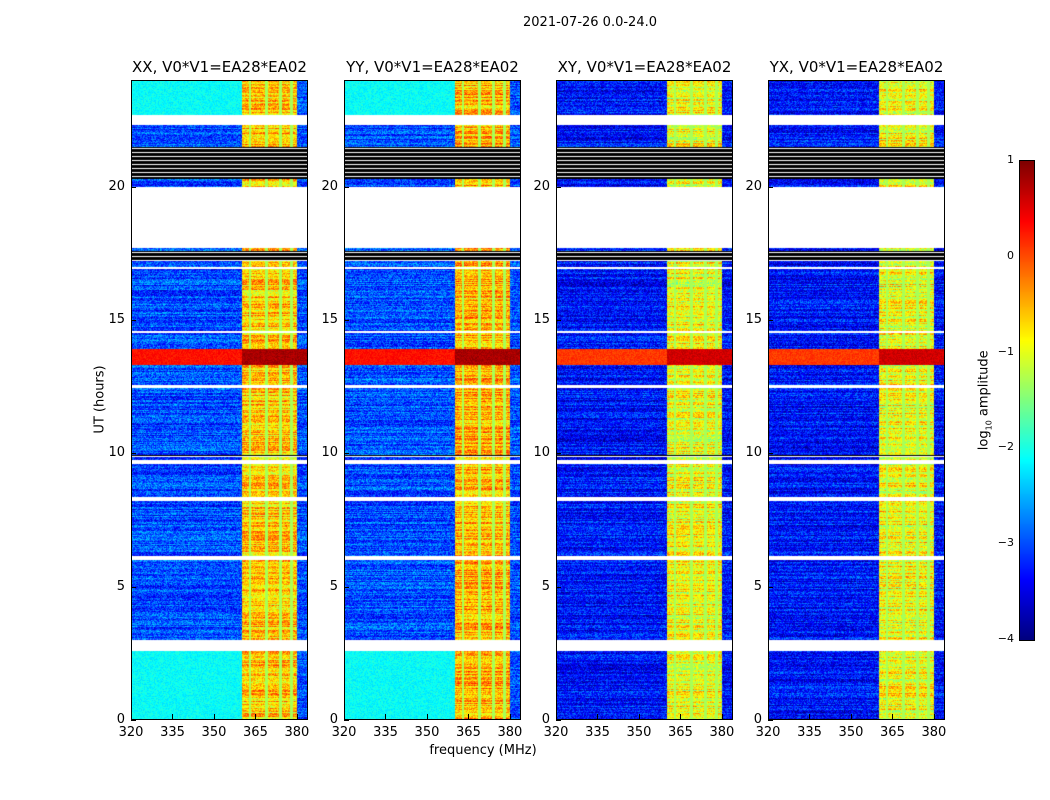 This screenshot has width=1050, height=800. What do you see at coordinates (432, 67) in the screenshot?
I see `panel-title: YY, V0*V1=EA28*EA02` at bounding box center [432, 67].